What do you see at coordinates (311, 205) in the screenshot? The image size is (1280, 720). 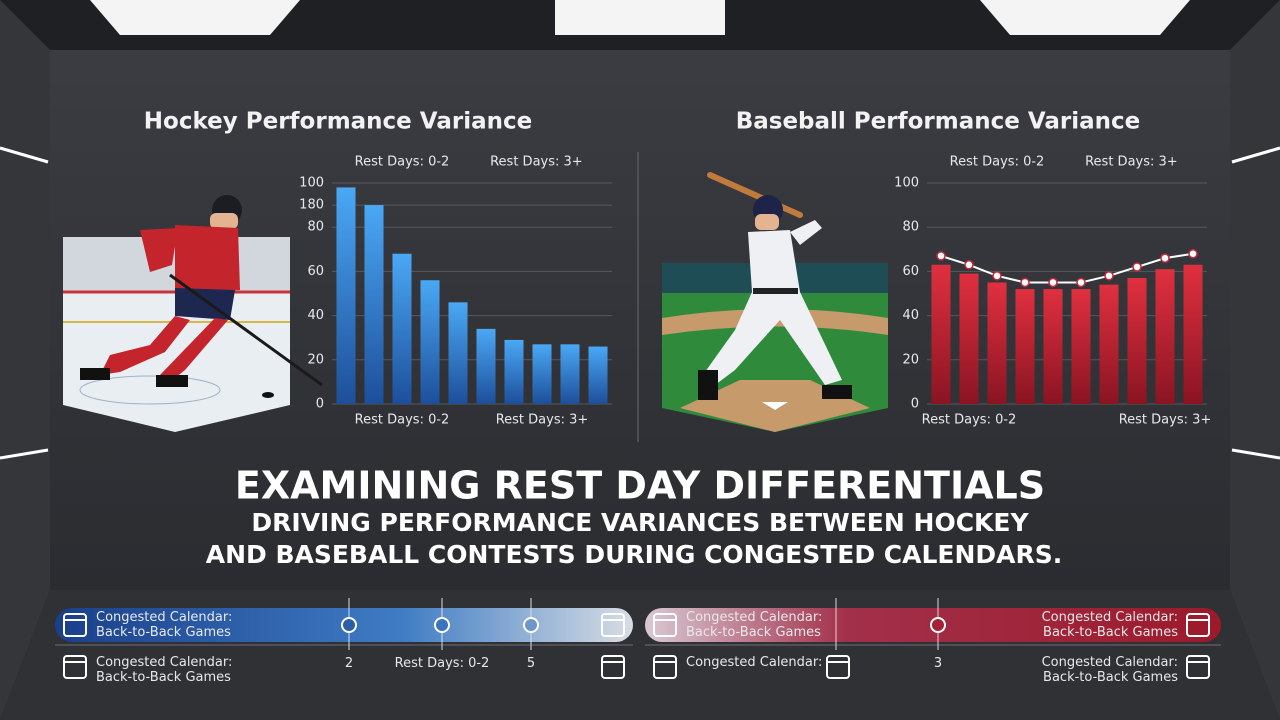 I see `y-tick-label: 180` at bounding box center [311, 205].